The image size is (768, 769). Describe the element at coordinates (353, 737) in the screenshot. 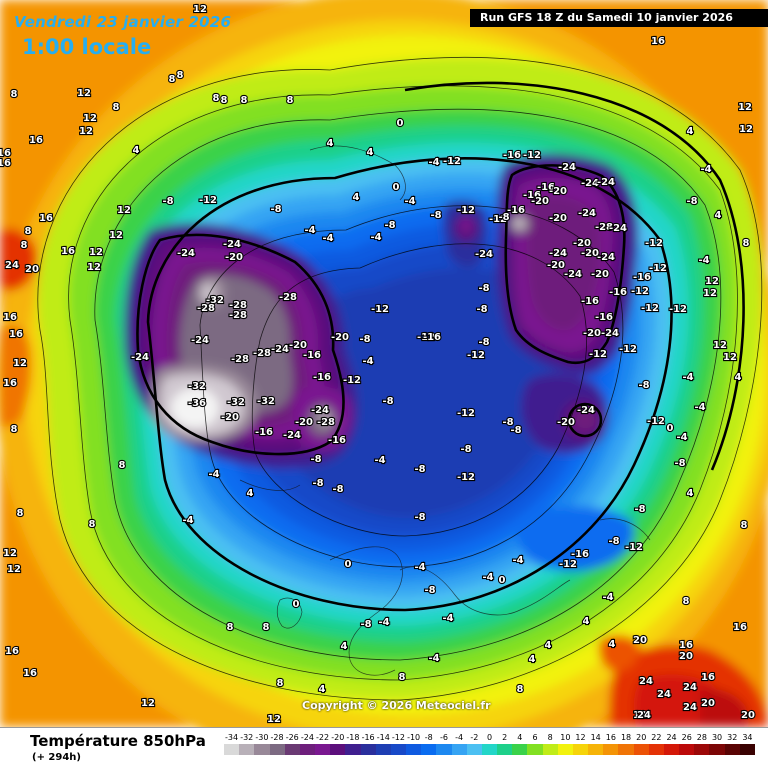

I see `scale-label: -18` at that location.